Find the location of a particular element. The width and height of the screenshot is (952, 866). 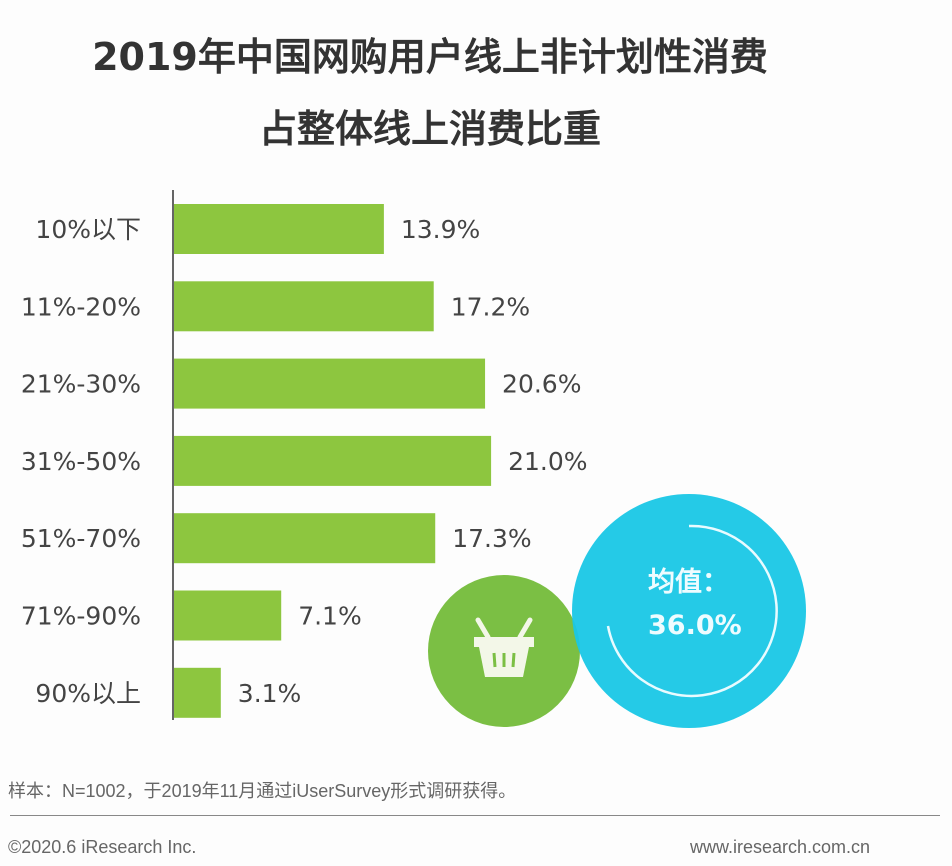

basket-circle is located at coordinates (504, 651).